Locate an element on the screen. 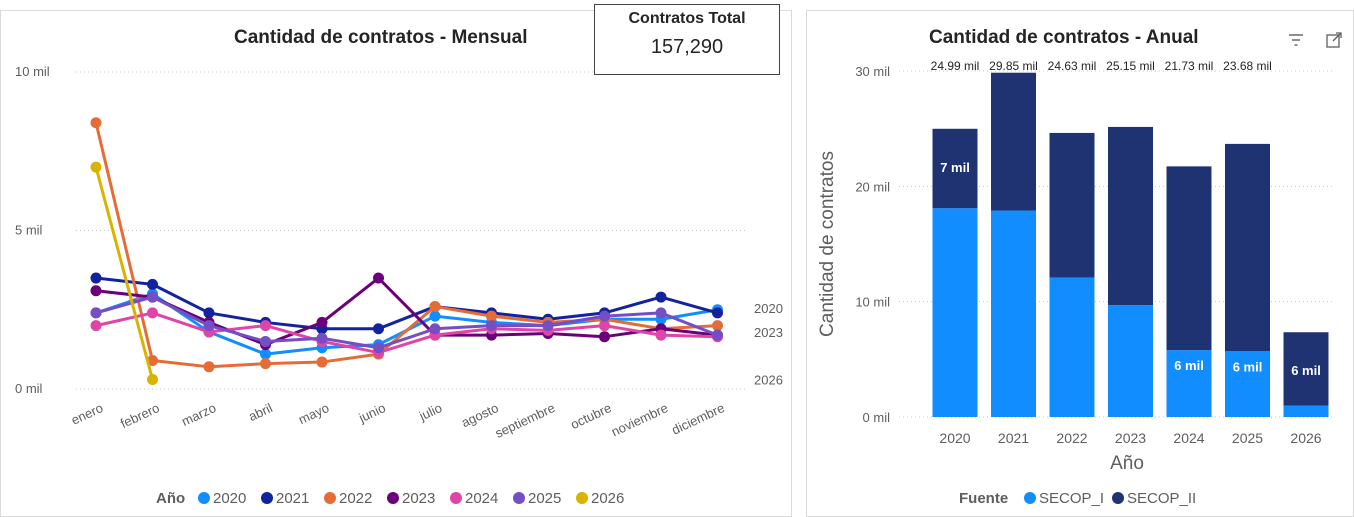  legend-label: 2022 is located at coordinates (355, 498).